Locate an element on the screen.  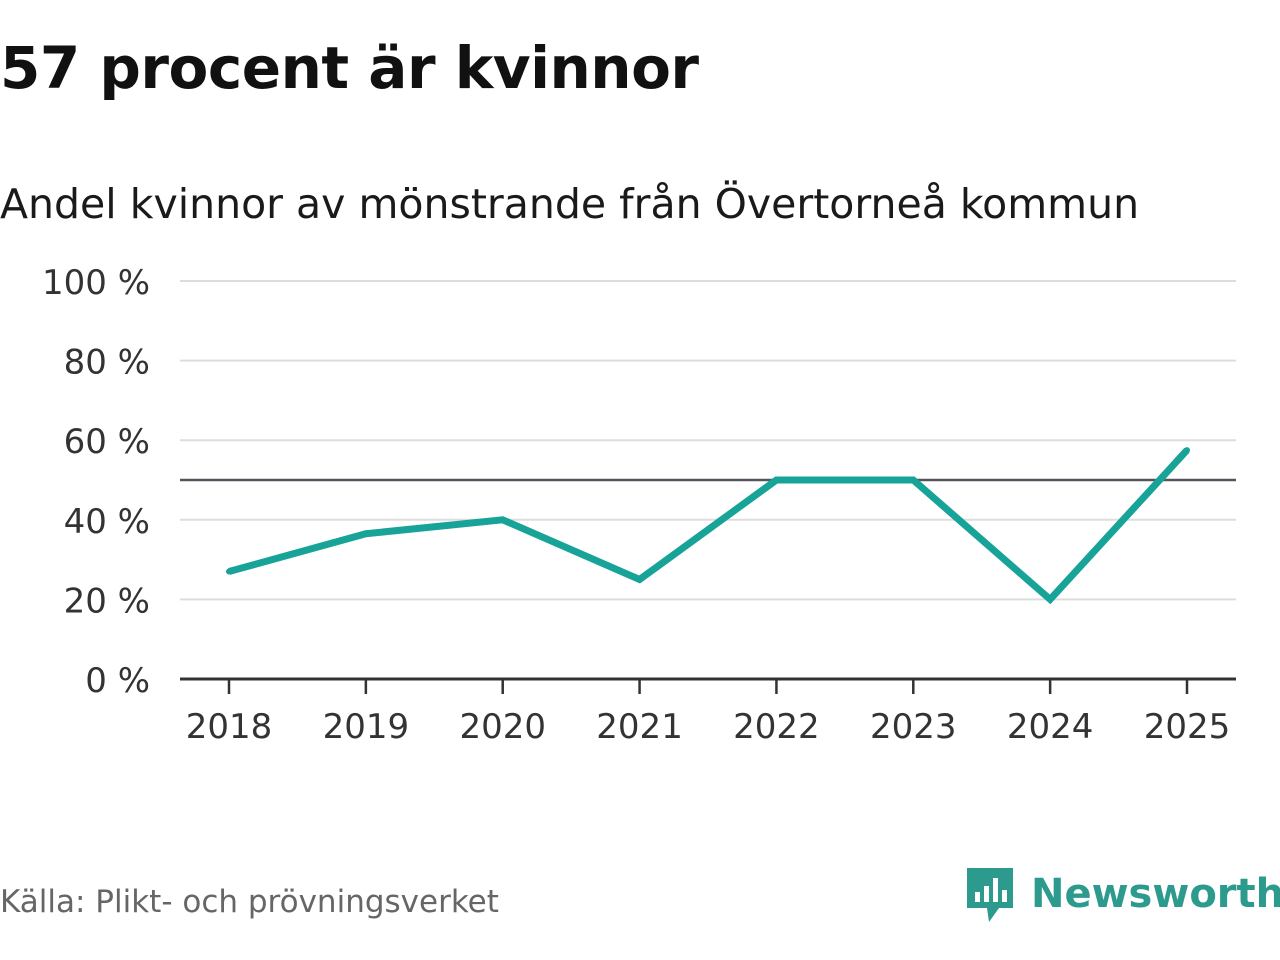
y-tick-label: 60 % is located at coordinates (107, 442).